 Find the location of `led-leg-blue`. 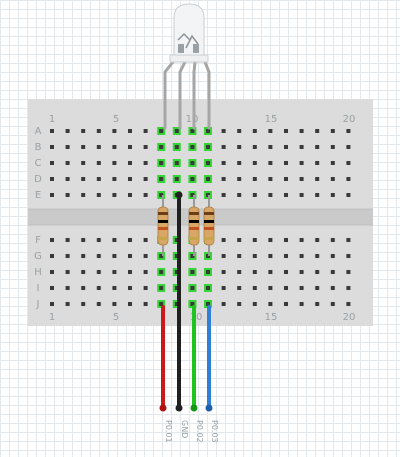

led-leg-blue is located at coordinates (207, 95).